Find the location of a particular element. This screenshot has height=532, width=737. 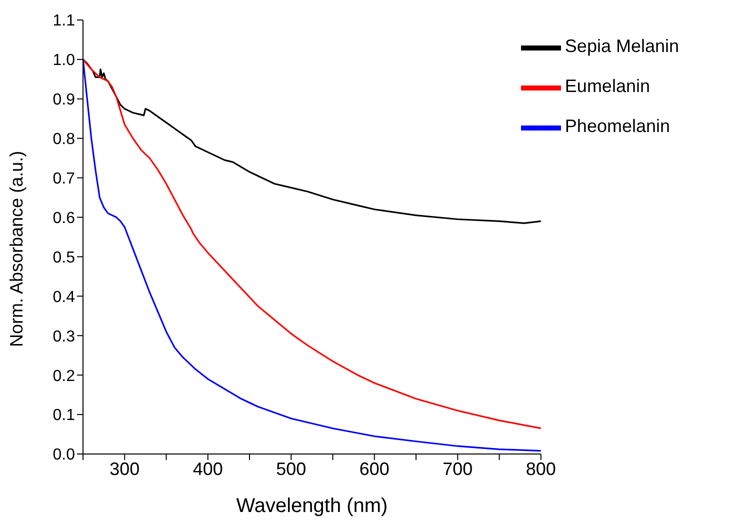

x-tick-label: 500 is located at coordinates (291, 468).